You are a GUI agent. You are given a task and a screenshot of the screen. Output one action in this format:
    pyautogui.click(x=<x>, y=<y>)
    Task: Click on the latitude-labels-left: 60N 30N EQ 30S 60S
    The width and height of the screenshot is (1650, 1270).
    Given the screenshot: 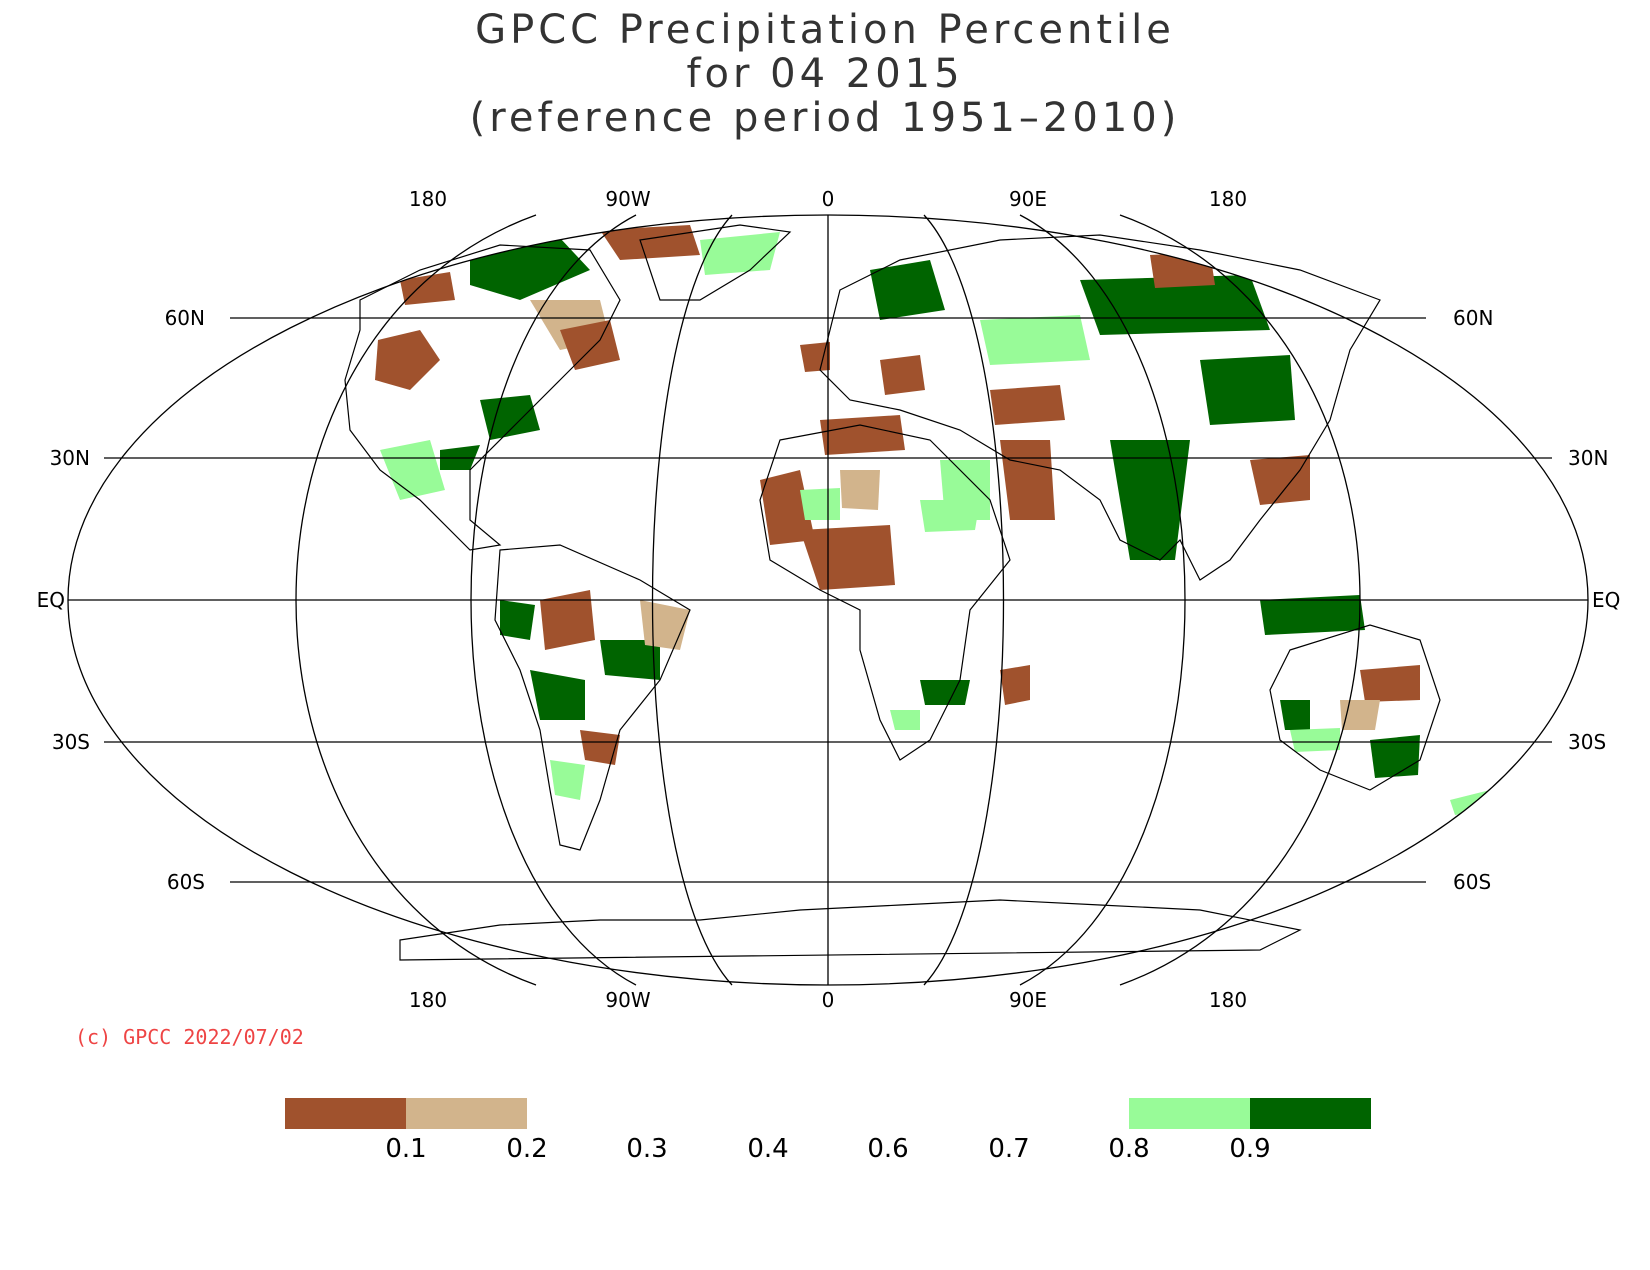 What is the action you would take?
    pyautogui.click(x=121, y=600)
    